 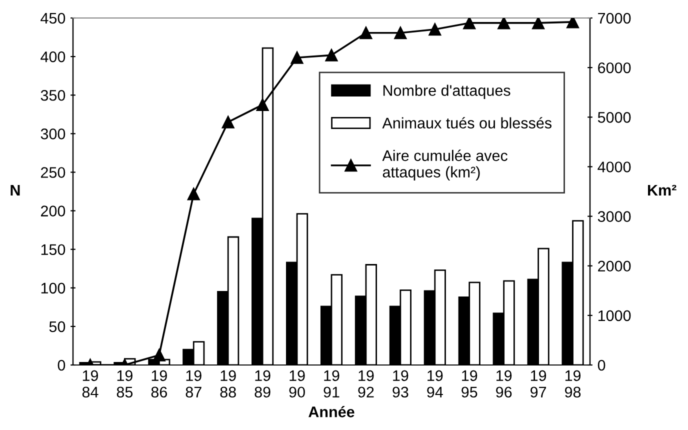 I want to click on legend-label: Animaux tués ou blessés, so click(x=467, y=123).